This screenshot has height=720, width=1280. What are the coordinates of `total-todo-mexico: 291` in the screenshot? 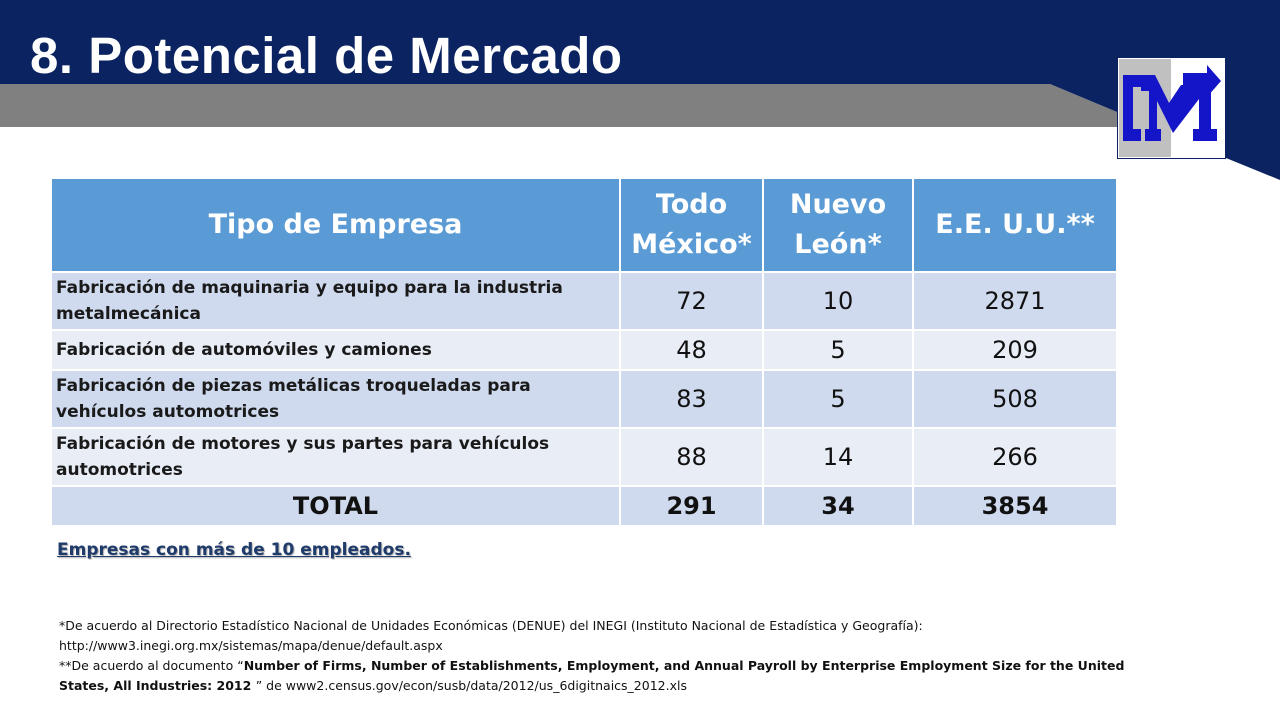 It's located at (691, 506).